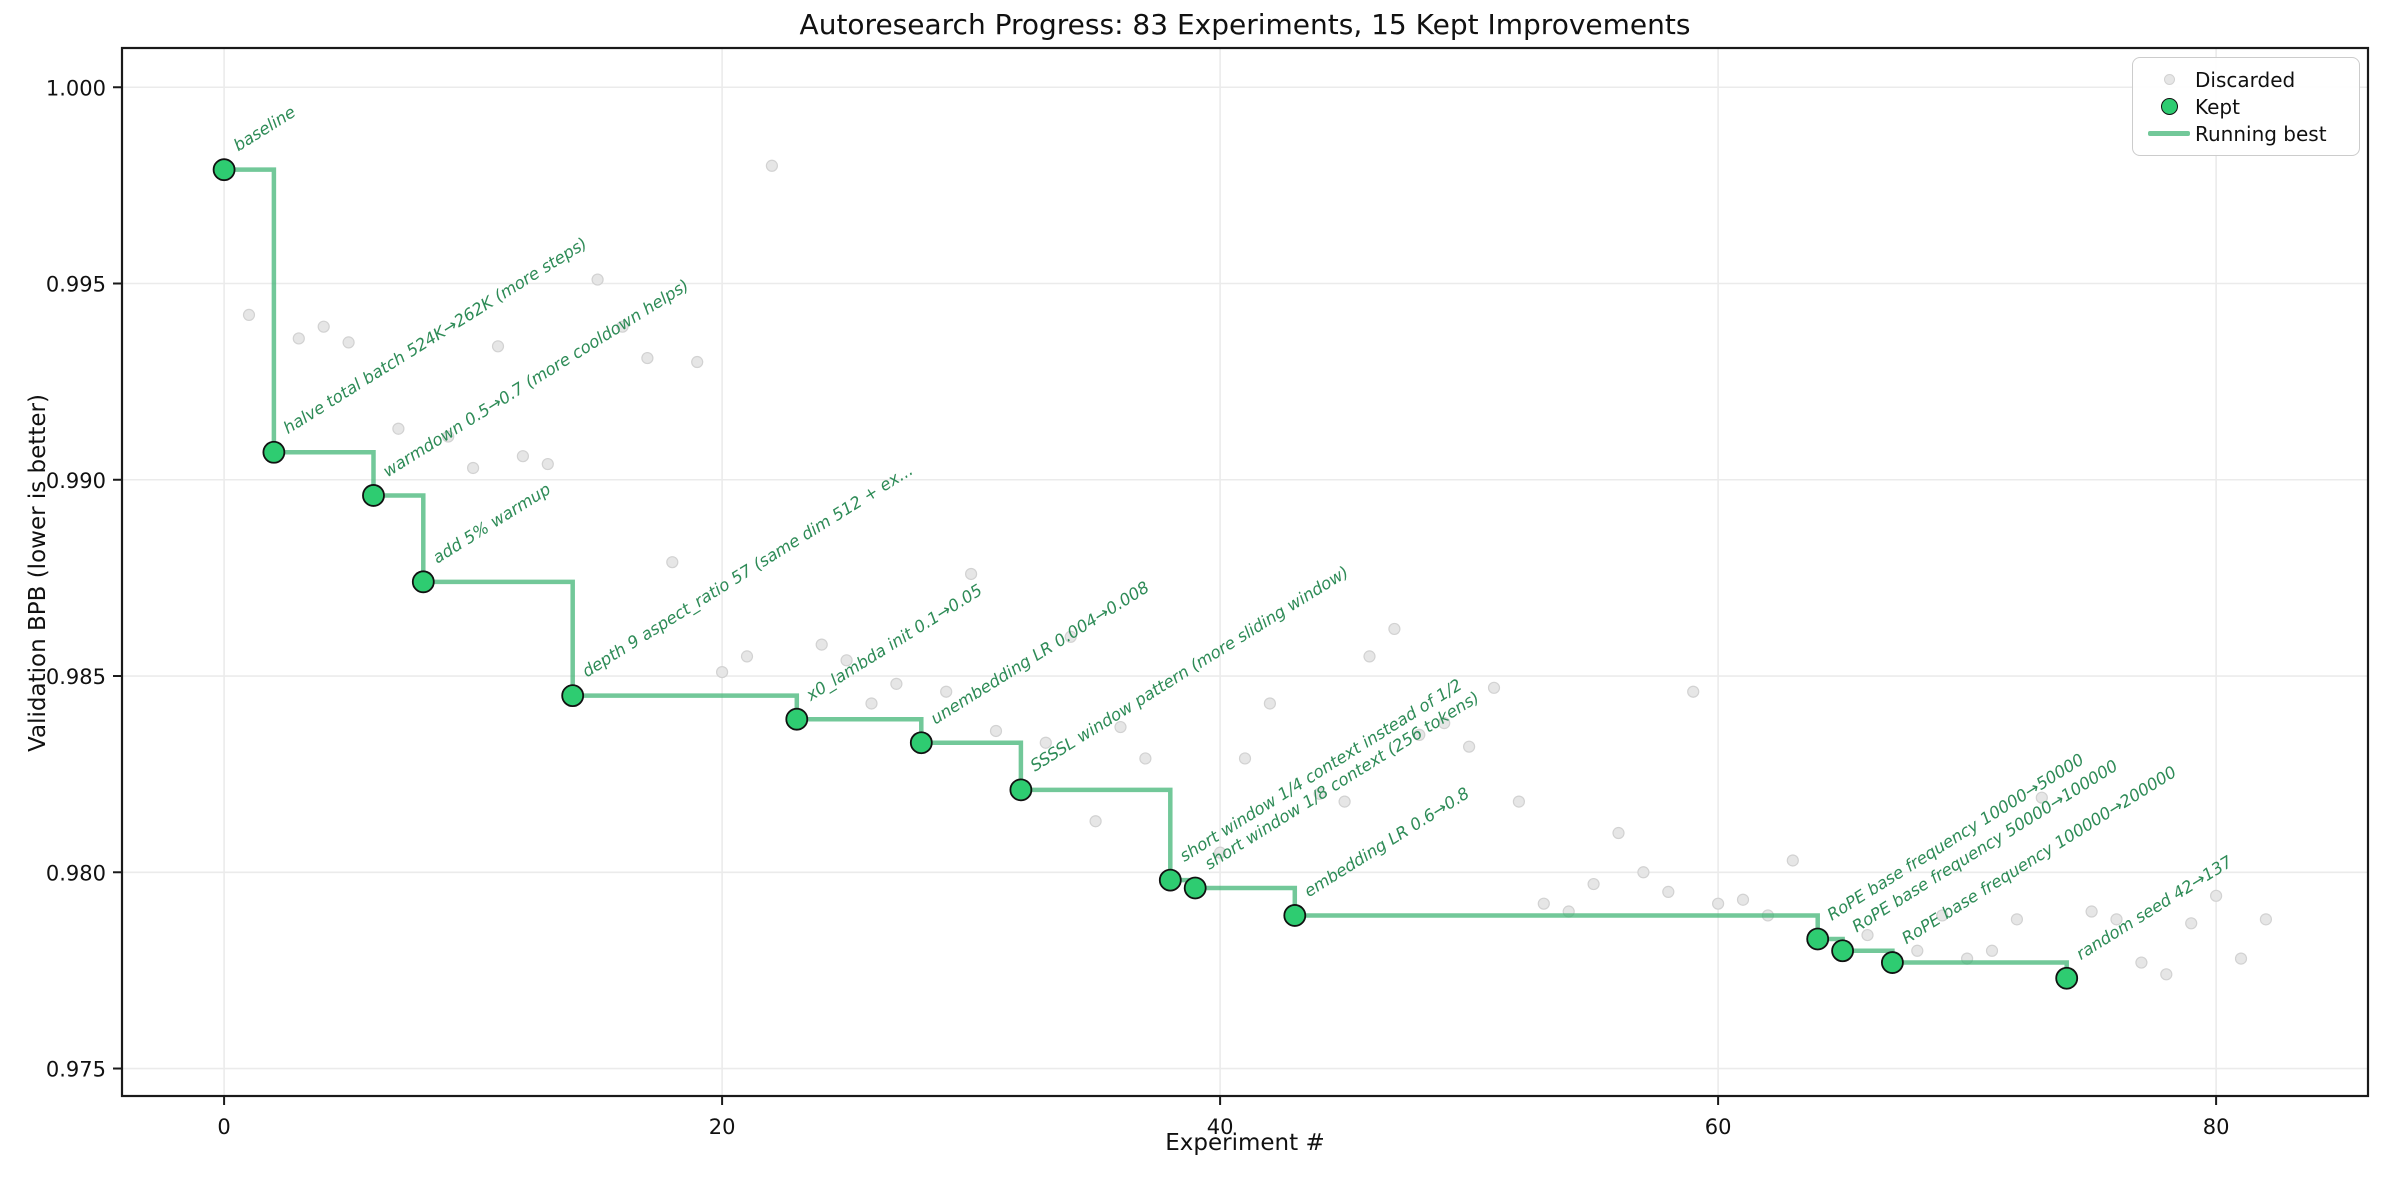 The width and height of the screenshot is (2382, 1180). What do you see at coordinates (2216, 1127) in the screenshot?
I see `x-tick-label: 80` at bounding box center [2216, 1127].